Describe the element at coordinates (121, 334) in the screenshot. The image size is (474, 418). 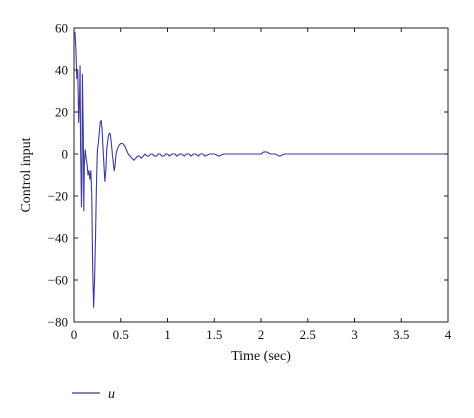
I see `x-tick-label: 0.5` at that location.